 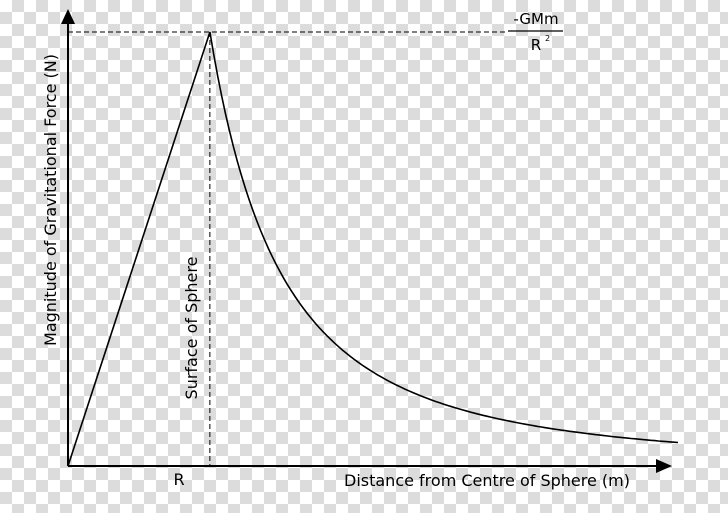 What do you see at coordinates (535, 19) in the screenshot?
I see `fraction-numerator: -GMm` at bounding box center [535, 19].